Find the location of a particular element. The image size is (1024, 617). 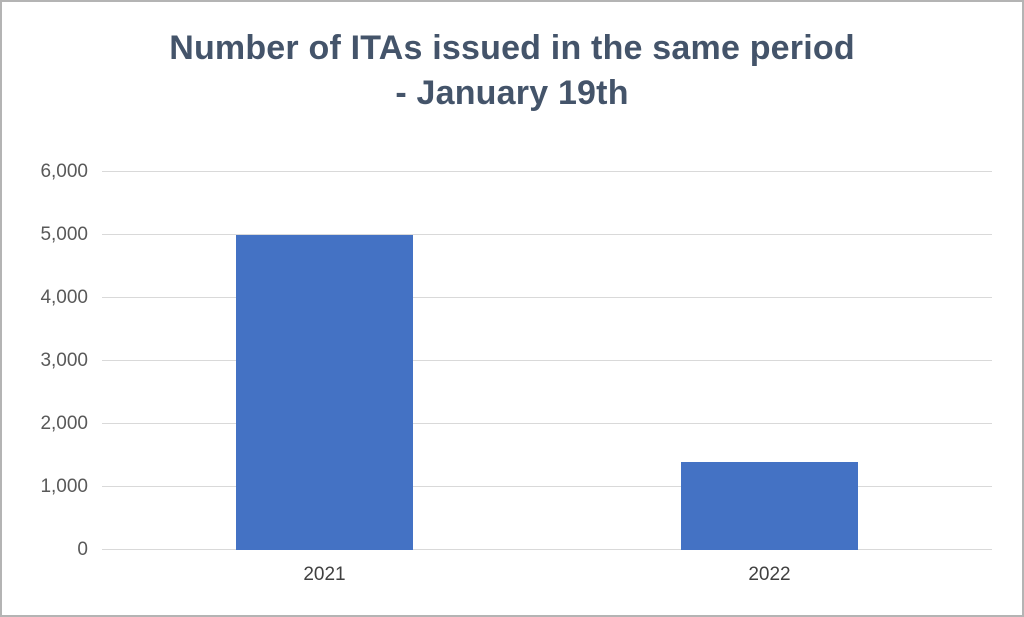

y-axis-tick-label: 1,000 is located at coordinates (64, 486).